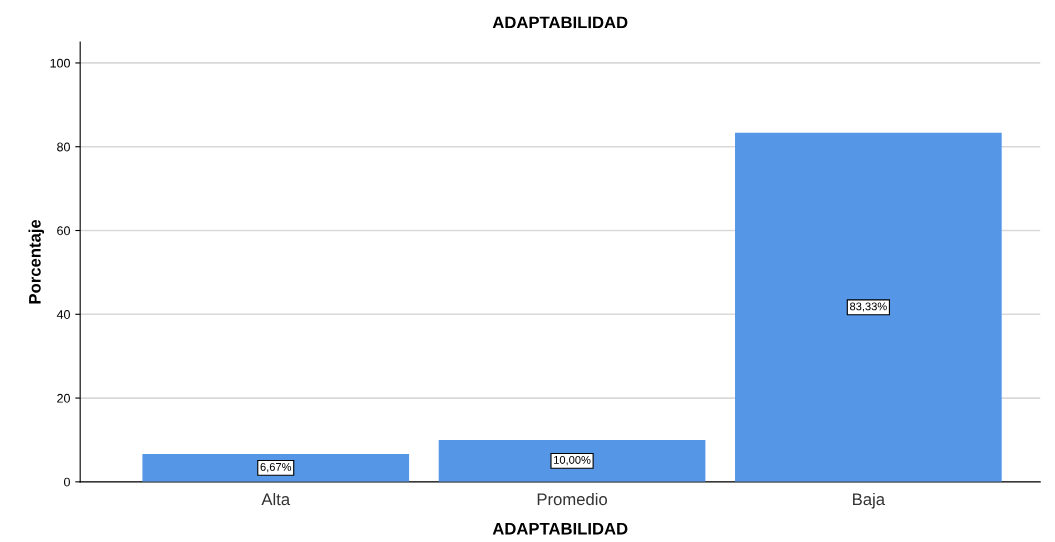  What do you see at coordinates (869, 500) in the screenshot?
I see `x-tick-label: Baja` at bounding box center [869, 500].